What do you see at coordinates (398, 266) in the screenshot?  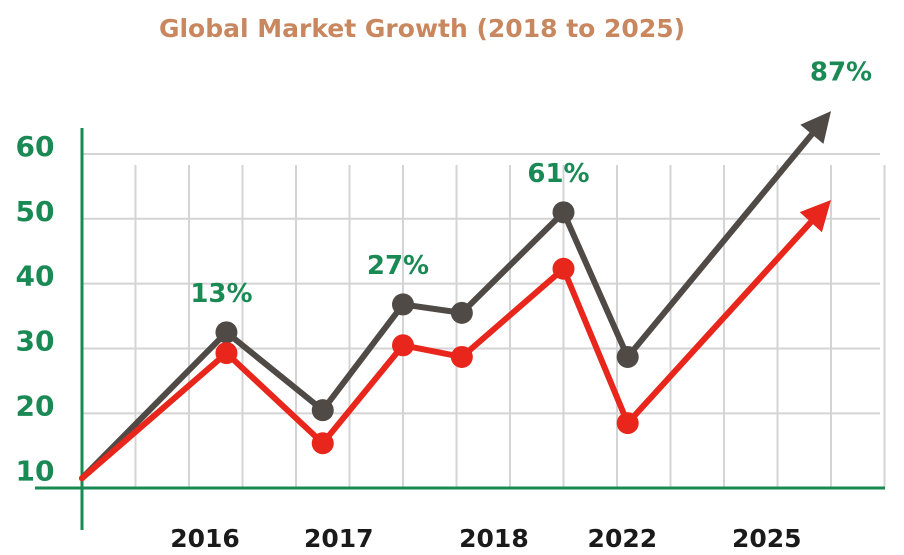 I see `annotation: 27%` at bounding box center [398, 266].